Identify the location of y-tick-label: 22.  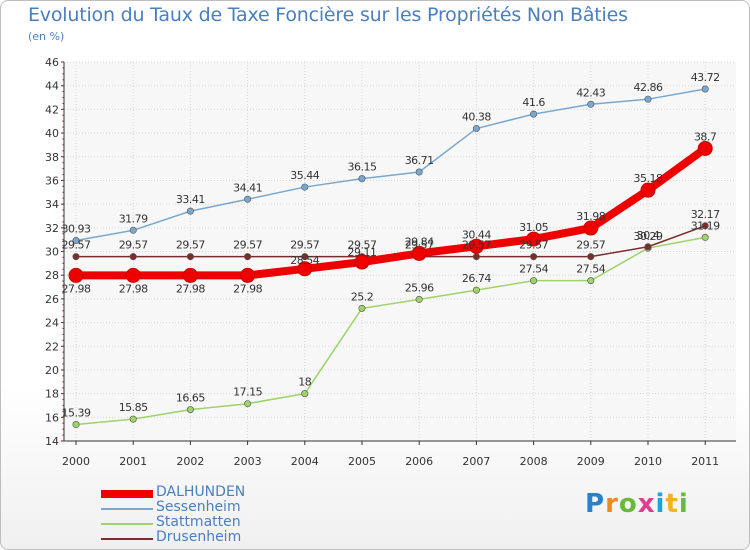
(52, 346).